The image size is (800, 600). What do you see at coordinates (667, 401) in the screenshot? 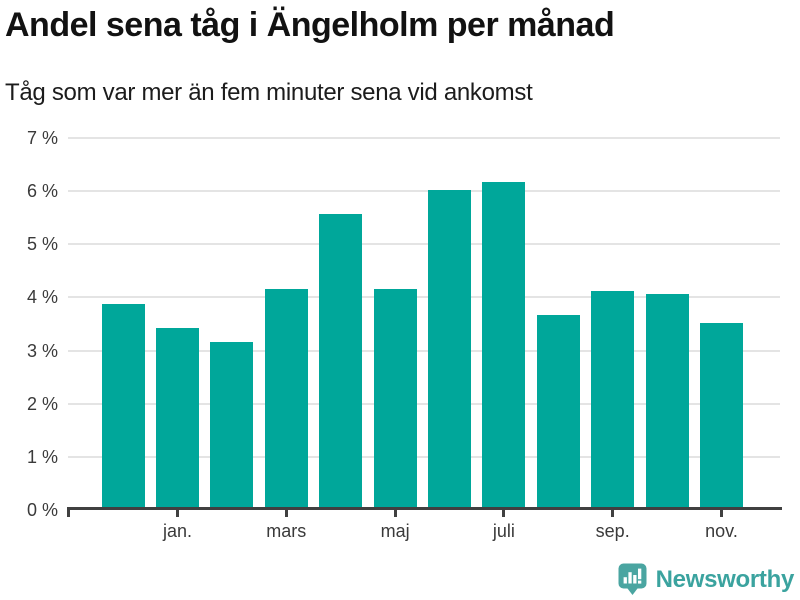
I see `bar-okt` at bounding box center [667, 401].